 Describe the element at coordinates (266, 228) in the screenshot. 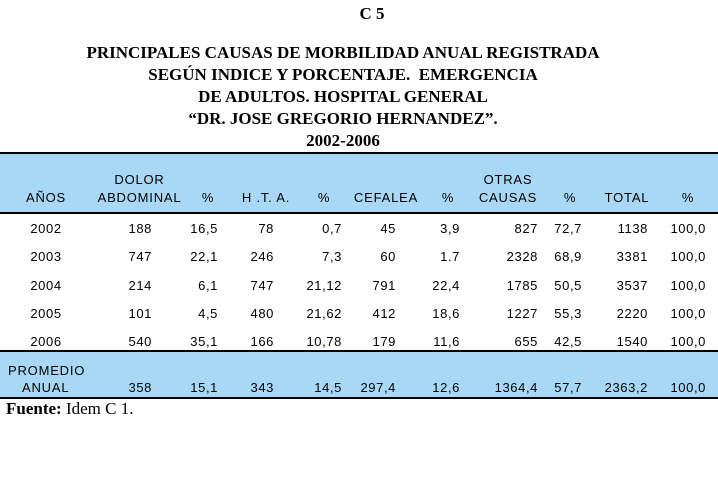

I see `table-cell: 78` at that location.